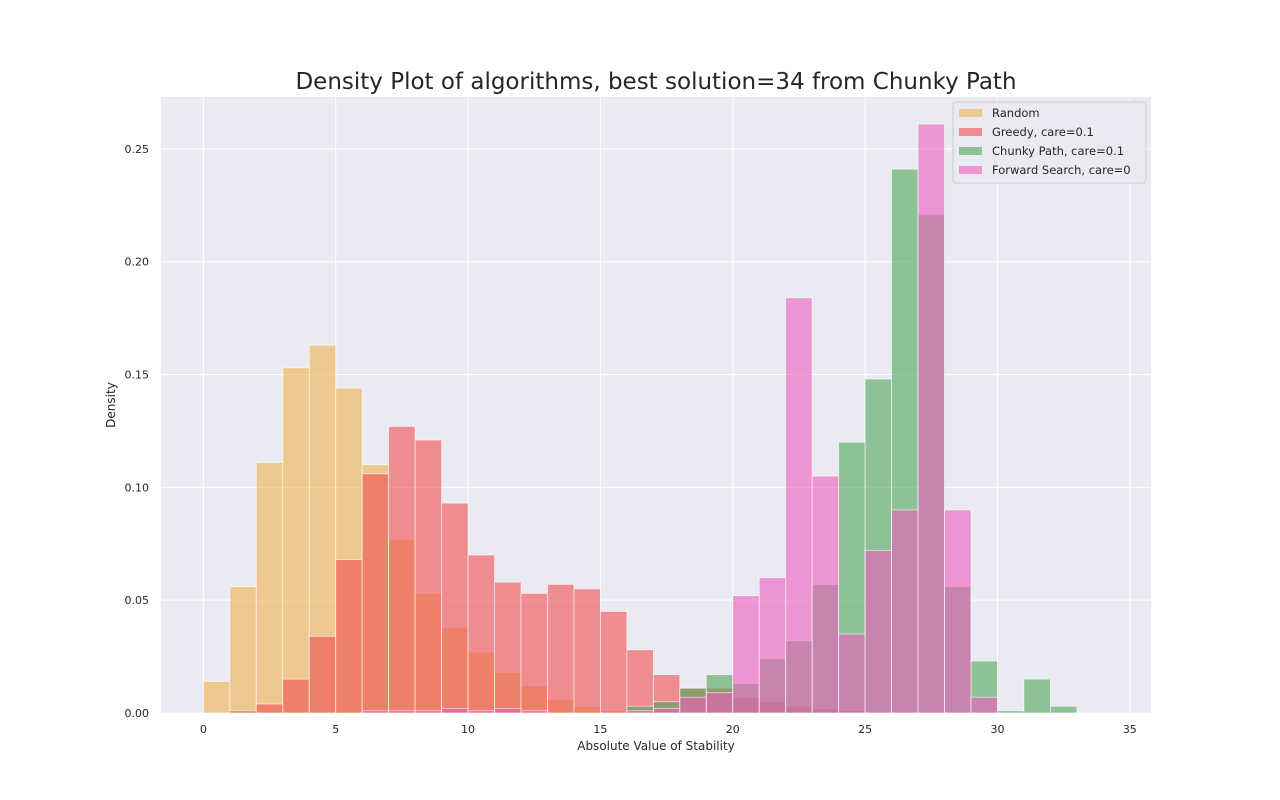  Describe the element at coordinates (1016, 113) in the screenshot. I see `legend-label: Random` at that location.